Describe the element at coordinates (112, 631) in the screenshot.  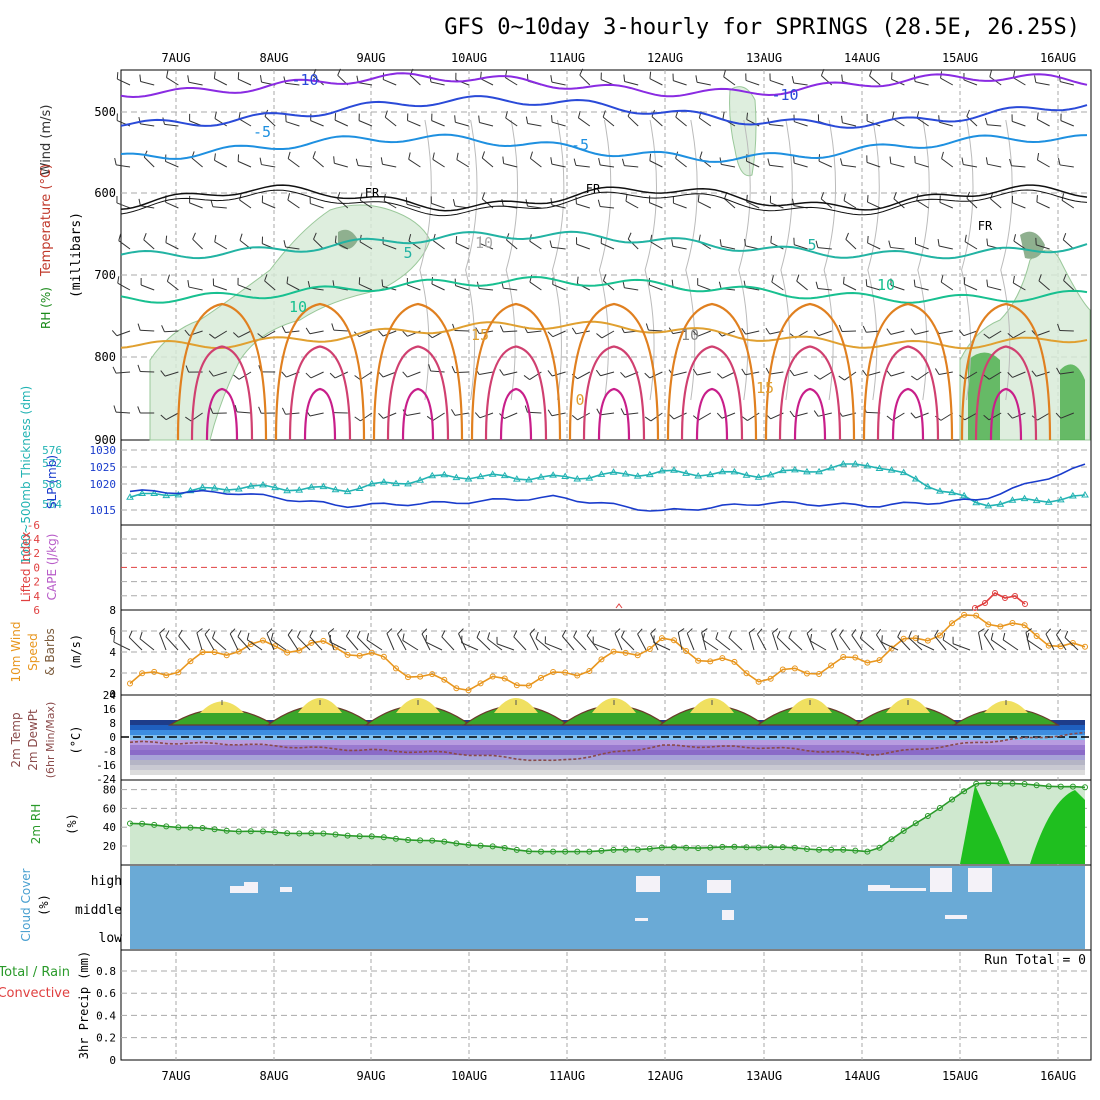
I see `wind10-tick: 6` at that location.